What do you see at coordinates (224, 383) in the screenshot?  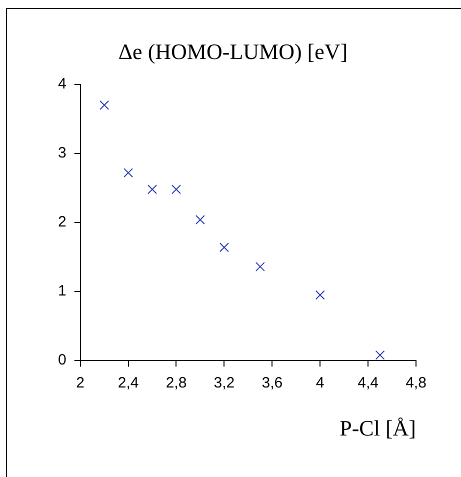 I see `x-tick-label: 3,2` at bounding box center [224, 383].